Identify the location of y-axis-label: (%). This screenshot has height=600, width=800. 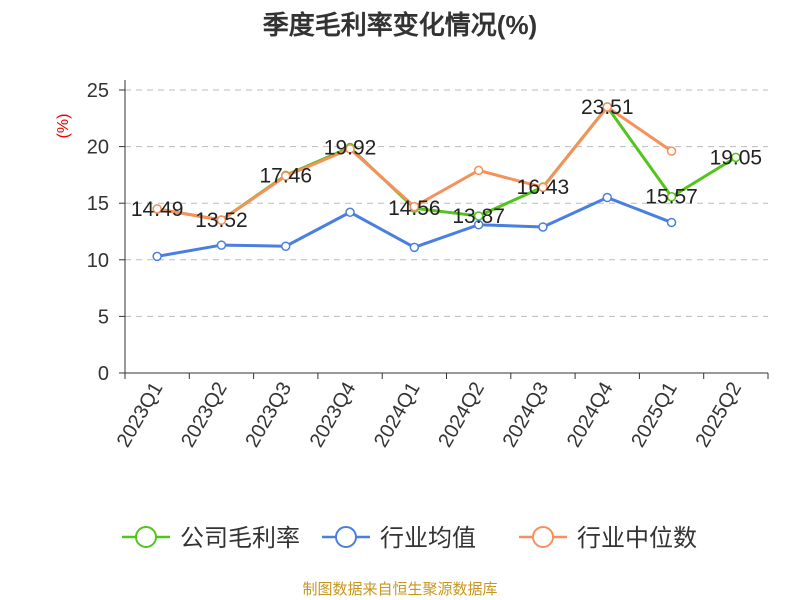
(63, 126).